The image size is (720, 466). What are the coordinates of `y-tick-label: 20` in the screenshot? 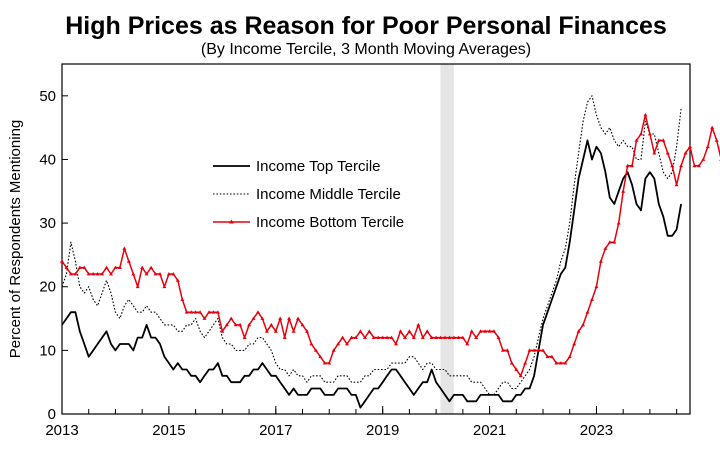 It's located at (47, 287).